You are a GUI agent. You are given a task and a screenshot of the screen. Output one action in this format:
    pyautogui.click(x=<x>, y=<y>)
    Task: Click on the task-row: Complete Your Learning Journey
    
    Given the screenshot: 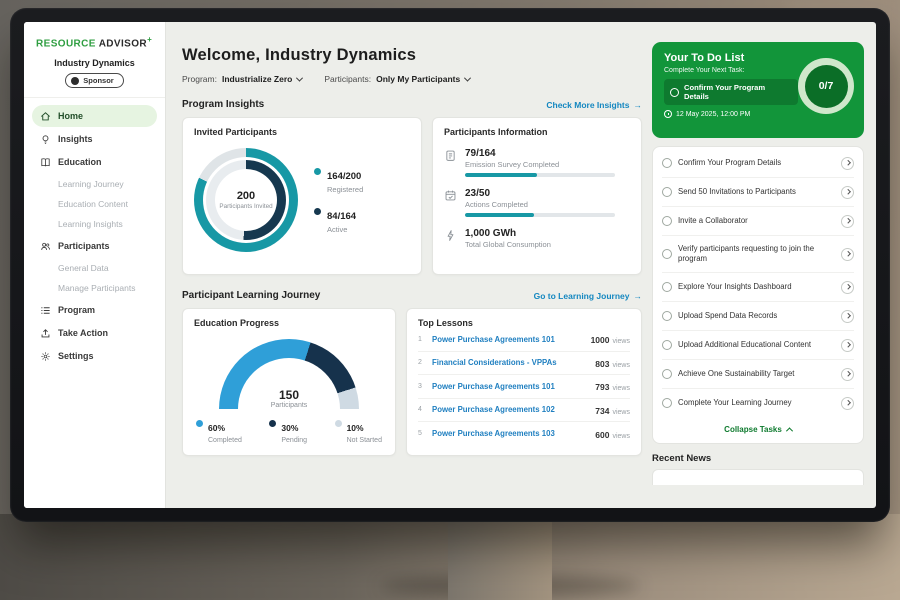 What is the action you would take?
    pyautogui.click(x=758, y=403)
    